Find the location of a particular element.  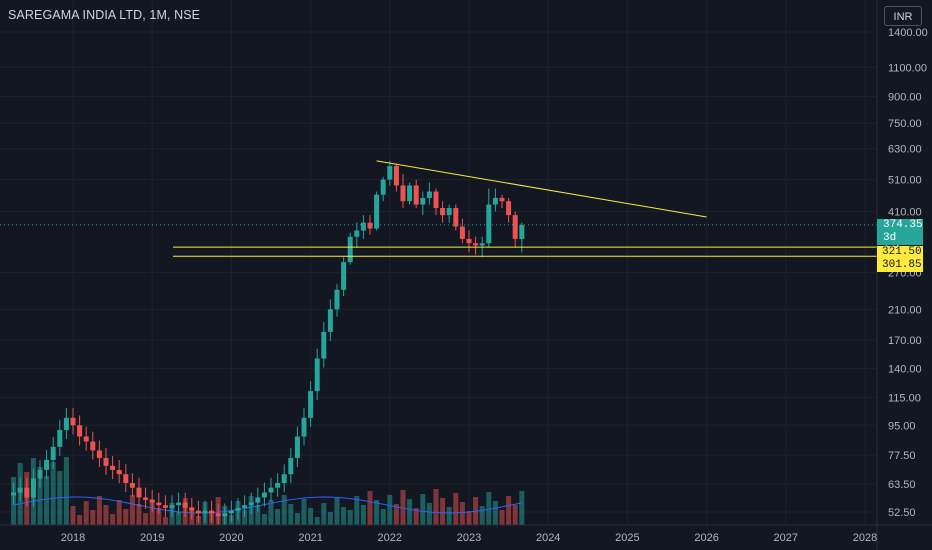

time-tick-label: 2022 is located at coordinates (390, 538).